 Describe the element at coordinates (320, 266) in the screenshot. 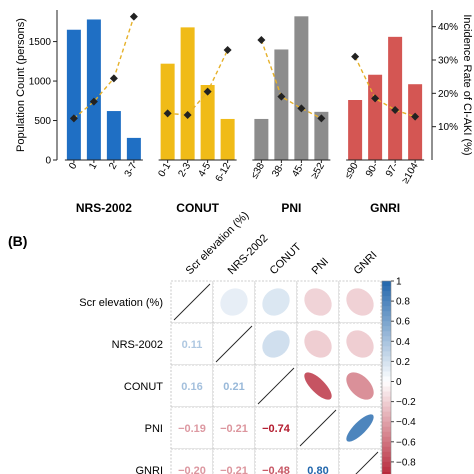

I see `column-label: PNI` at that location.